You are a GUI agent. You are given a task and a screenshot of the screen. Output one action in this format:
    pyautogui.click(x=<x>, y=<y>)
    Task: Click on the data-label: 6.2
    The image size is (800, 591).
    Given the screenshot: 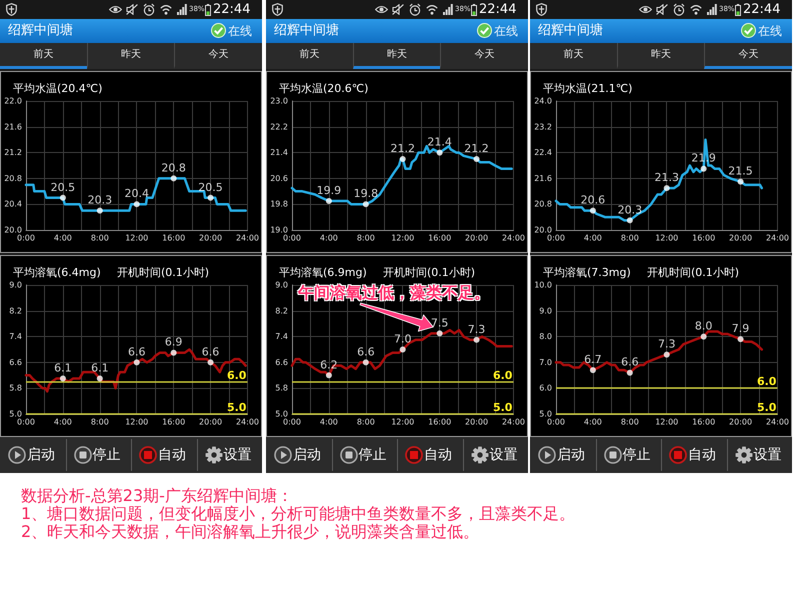 What is the action you would take?
    pyautogui.click(x=329, y=365)
    